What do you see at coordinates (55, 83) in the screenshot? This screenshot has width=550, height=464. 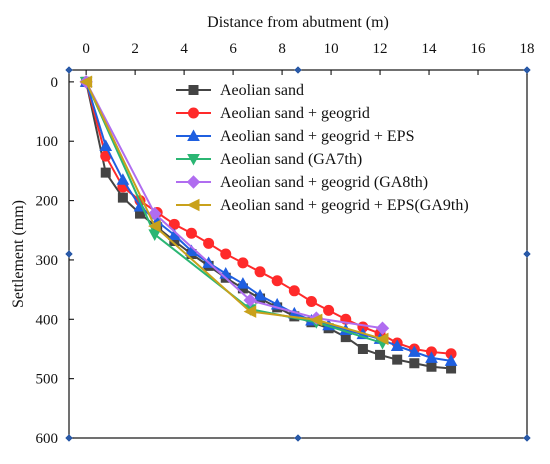 I see `y-axis-tick-label: 0` at bounding box center [55, 83].